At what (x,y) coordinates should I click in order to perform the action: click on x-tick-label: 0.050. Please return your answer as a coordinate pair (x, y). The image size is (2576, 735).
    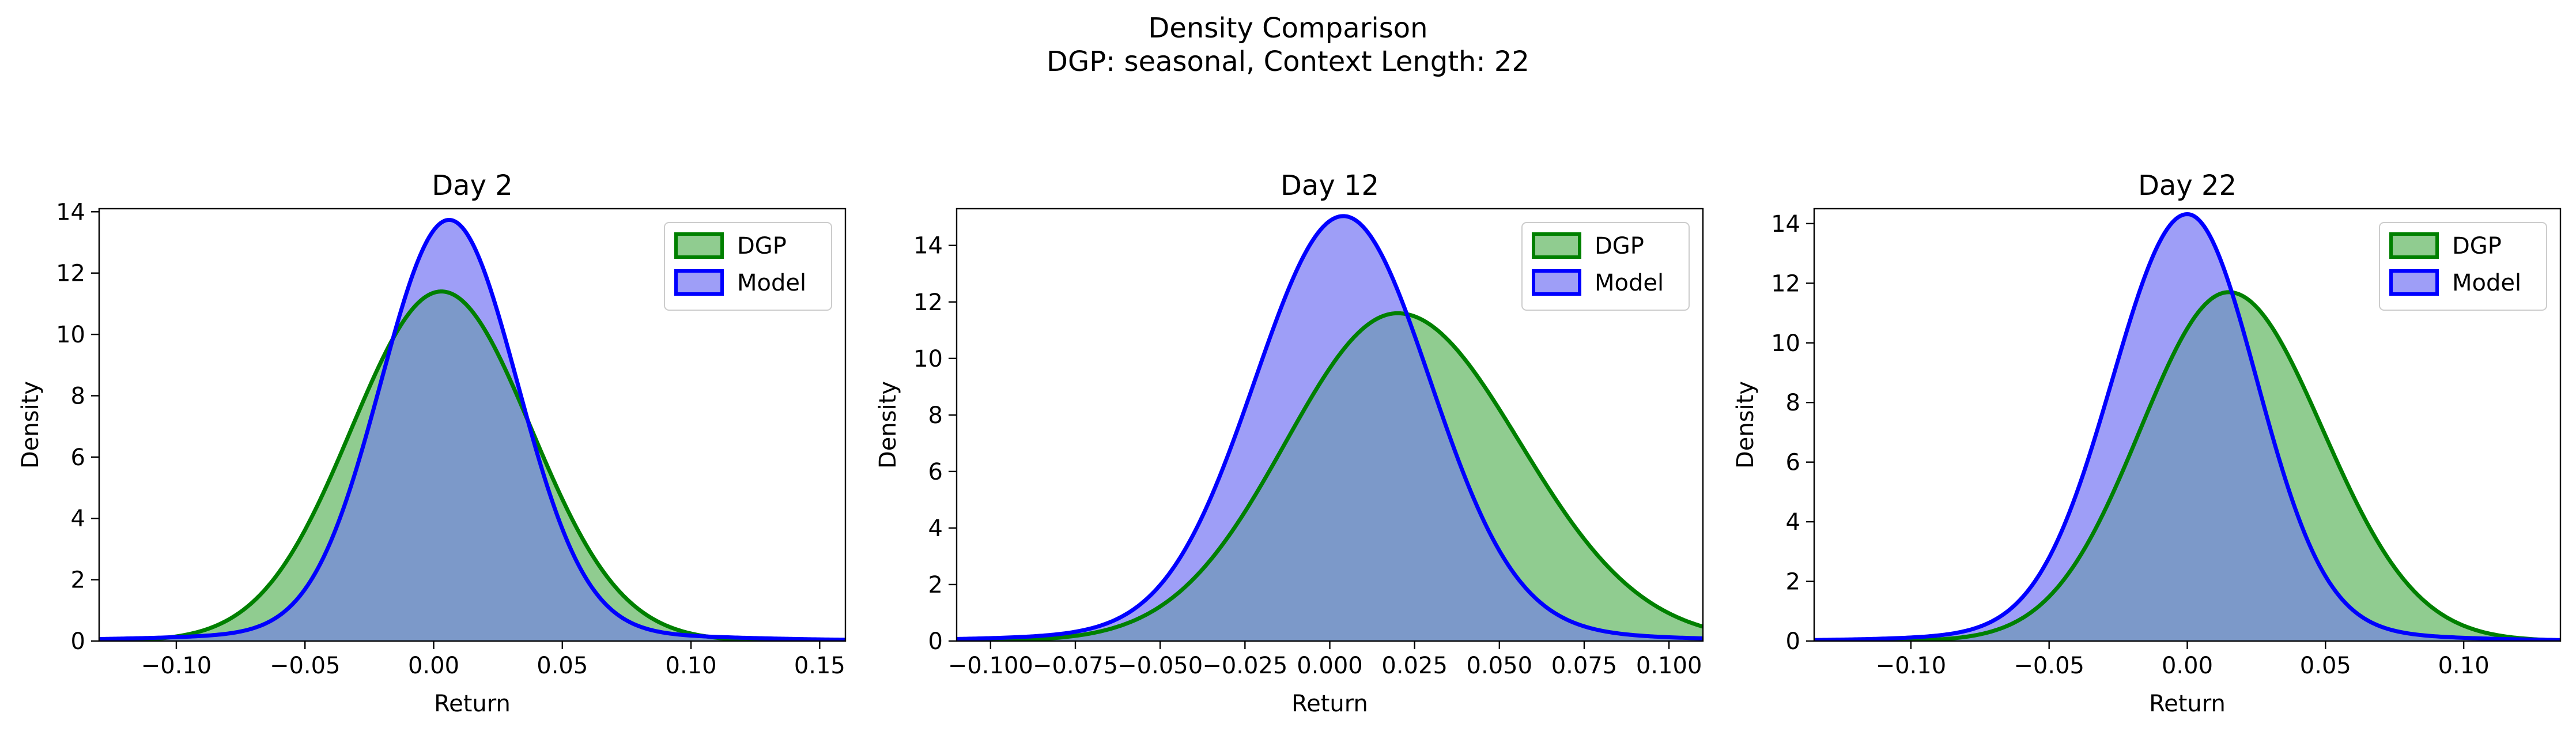
    Looking at the image, I should click on (1500, 666).